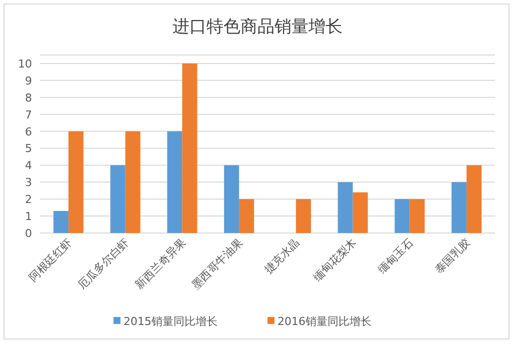 The height and width of the screenshot is (347, 515). What do you see at coordinates (396, 256) in the screenshot?
I see `x-tick-label: 缅甸玉石` at bounding box center [396, 256].